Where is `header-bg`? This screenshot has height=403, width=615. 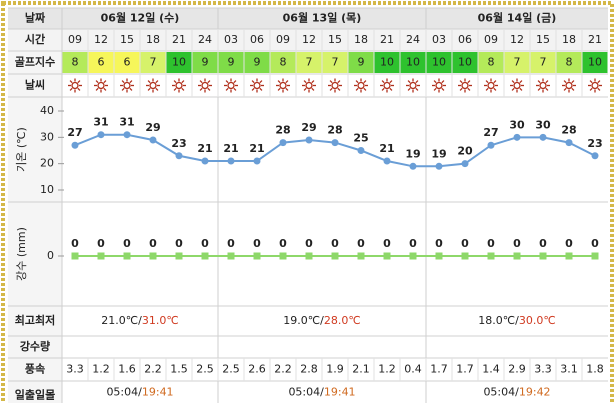
header-bg is located at coordinates (308, 18).